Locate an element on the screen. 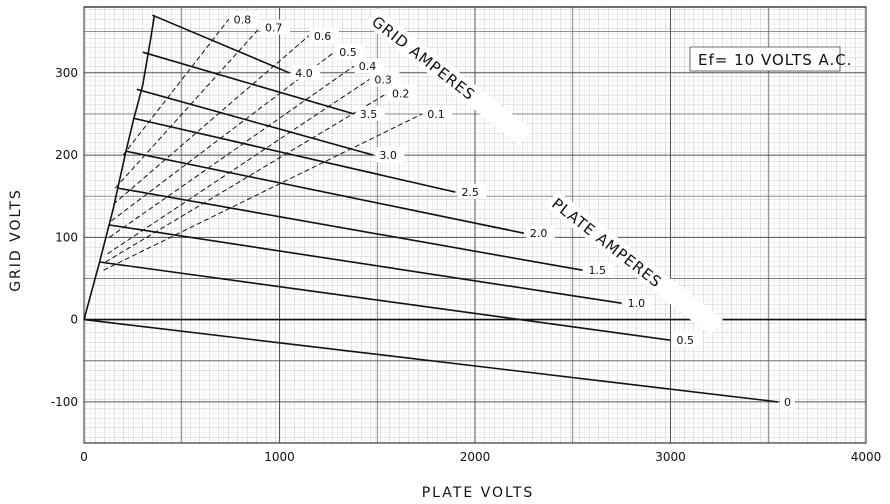 The image size is (890, 504). grid-label-0.4: 0.4 is located at coordinates (369, 66).